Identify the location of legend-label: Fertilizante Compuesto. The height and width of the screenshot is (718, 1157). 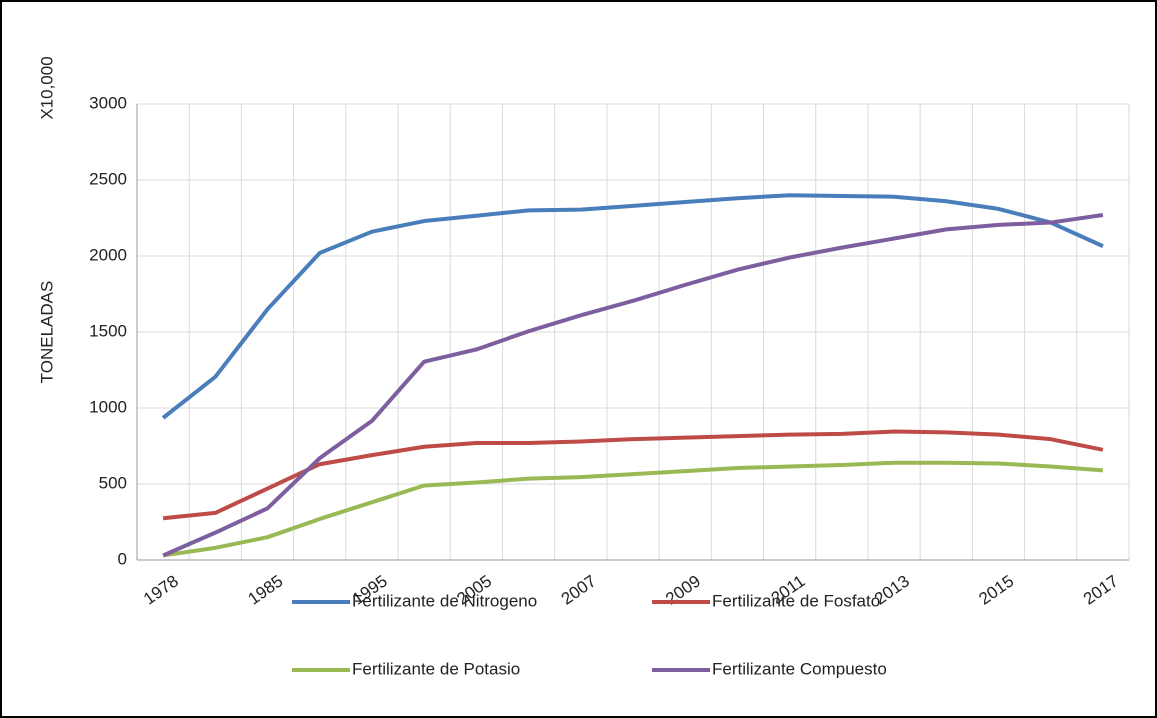
(799, 668).